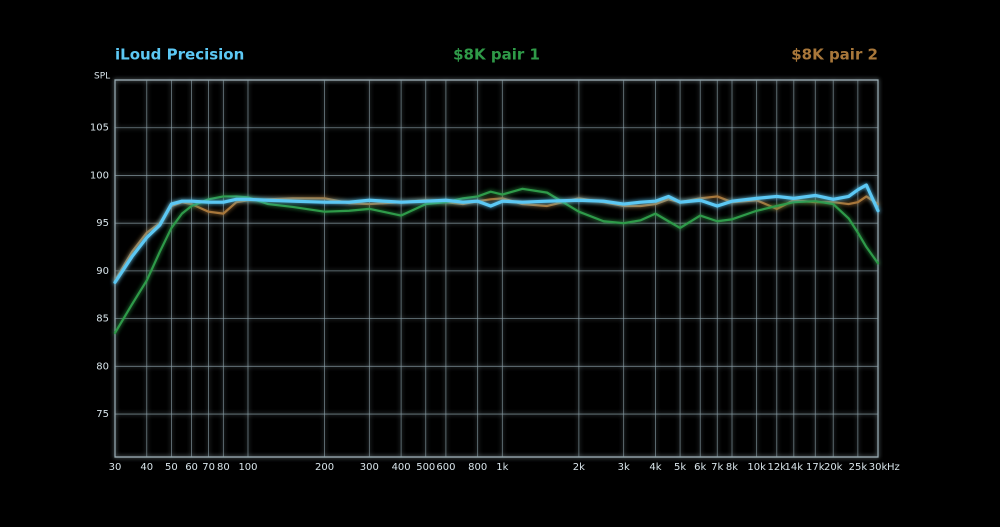  I want to click on x-tick-label: 1k, so click(502, 467).